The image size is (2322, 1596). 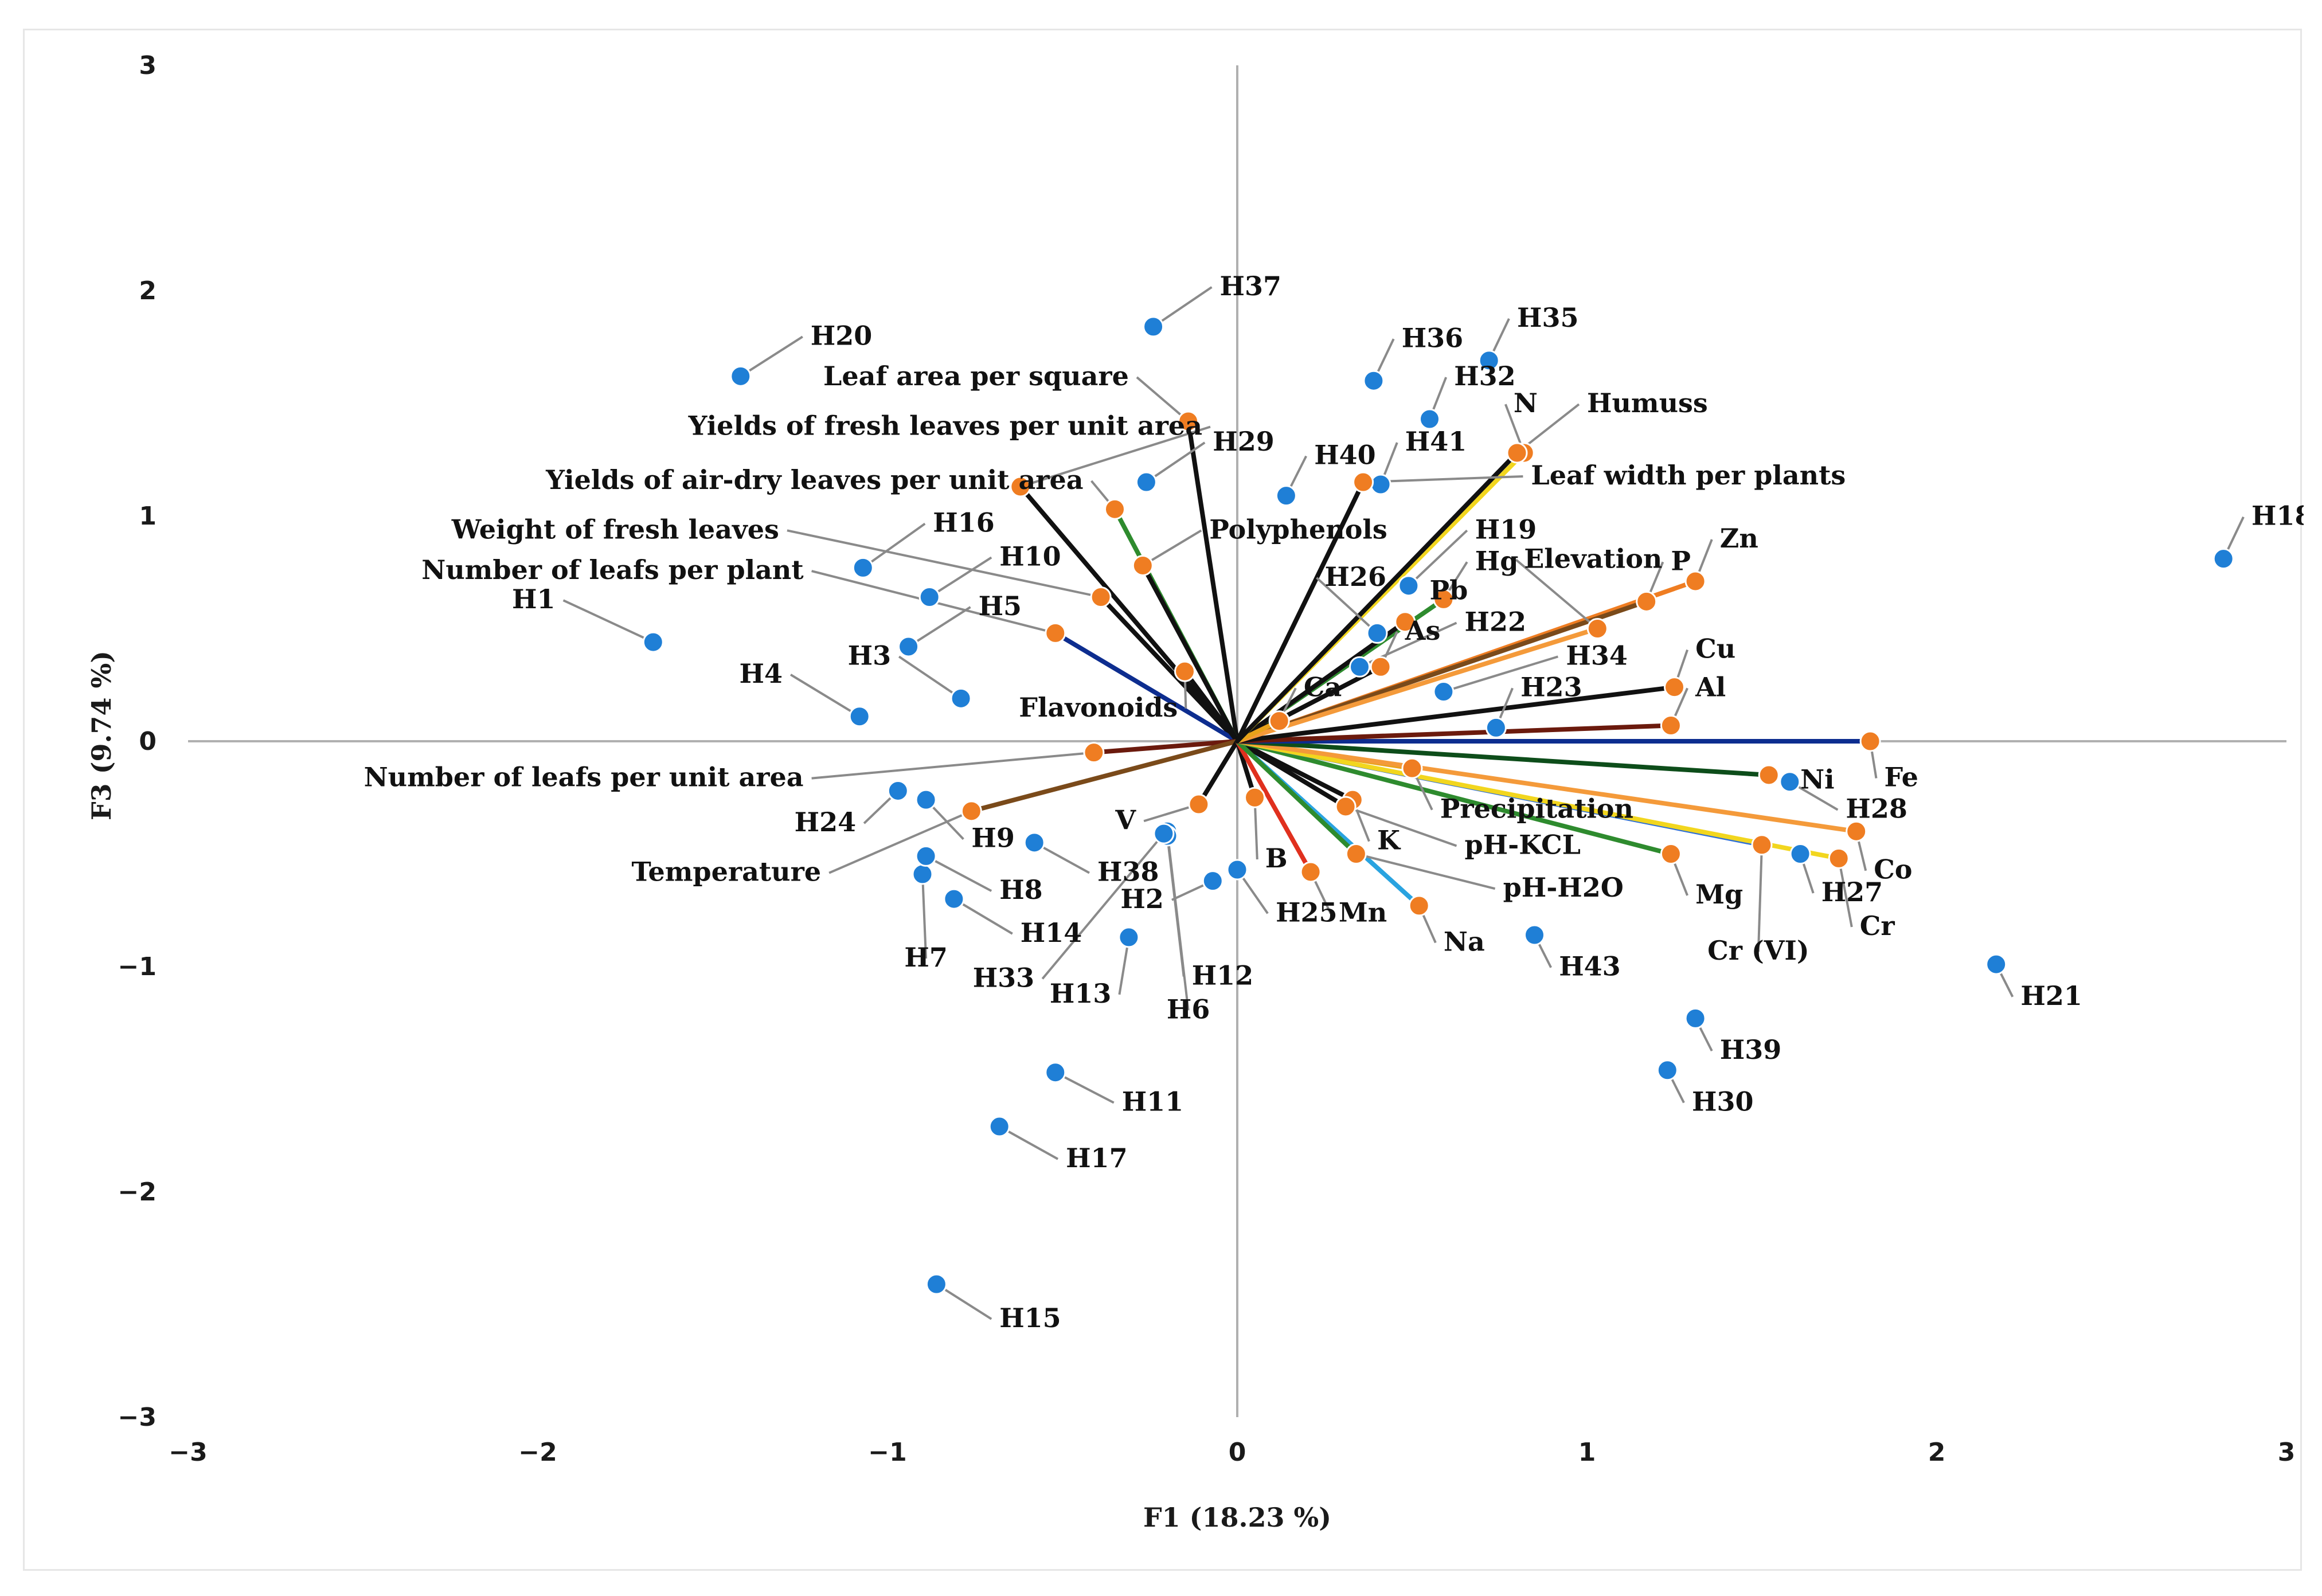 I want to click on label-h7: H7, so click(x=926, y=957).